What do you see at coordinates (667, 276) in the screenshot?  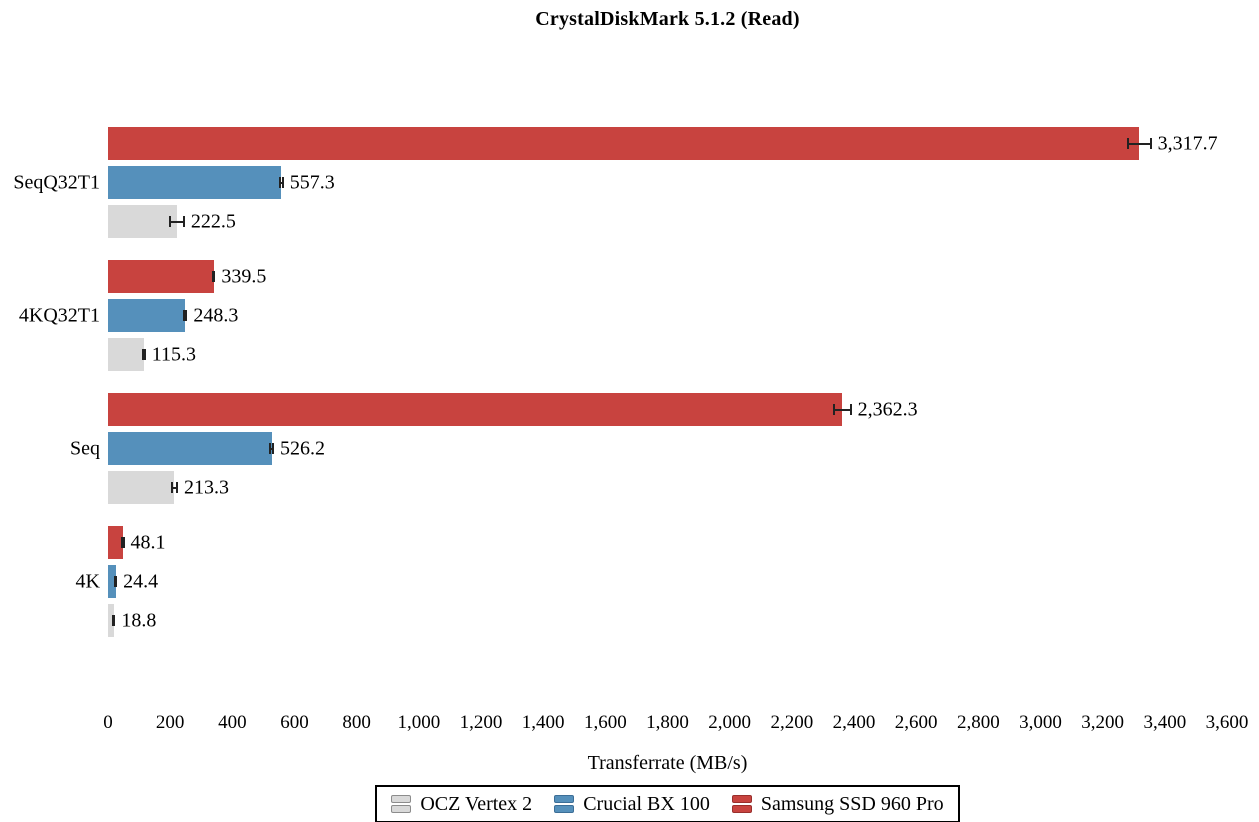 I see `bar-row: 339.5` at bounding box center [667, 276].